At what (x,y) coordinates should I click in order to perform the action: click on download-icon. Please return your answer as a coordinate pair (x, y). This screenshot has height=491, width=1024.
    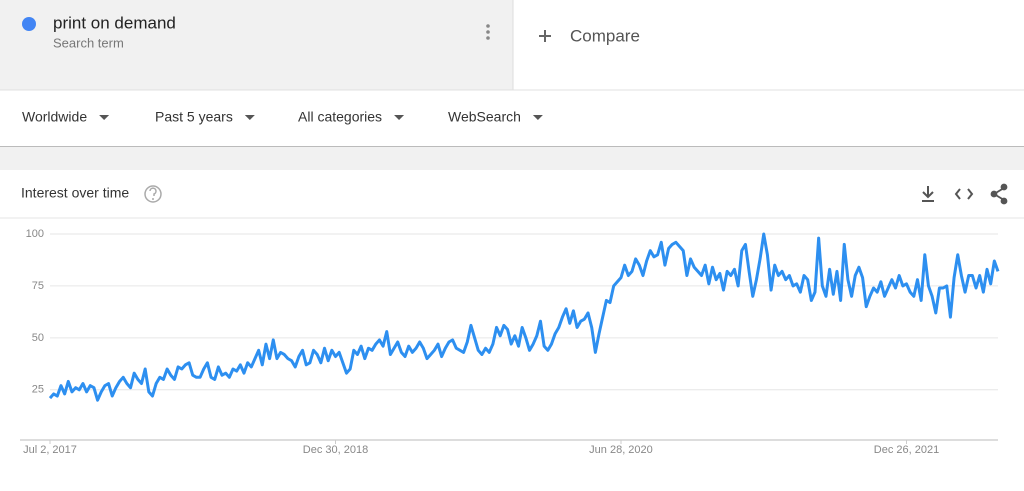
    Looking at the image, I should click on (928, 194).